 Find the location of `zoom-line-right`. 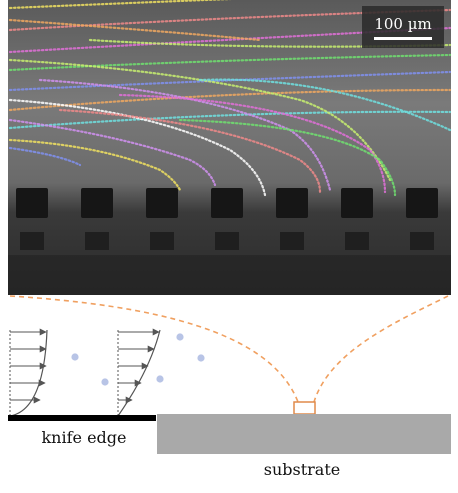

zoom-line-right is located at coordinates (381, 349).